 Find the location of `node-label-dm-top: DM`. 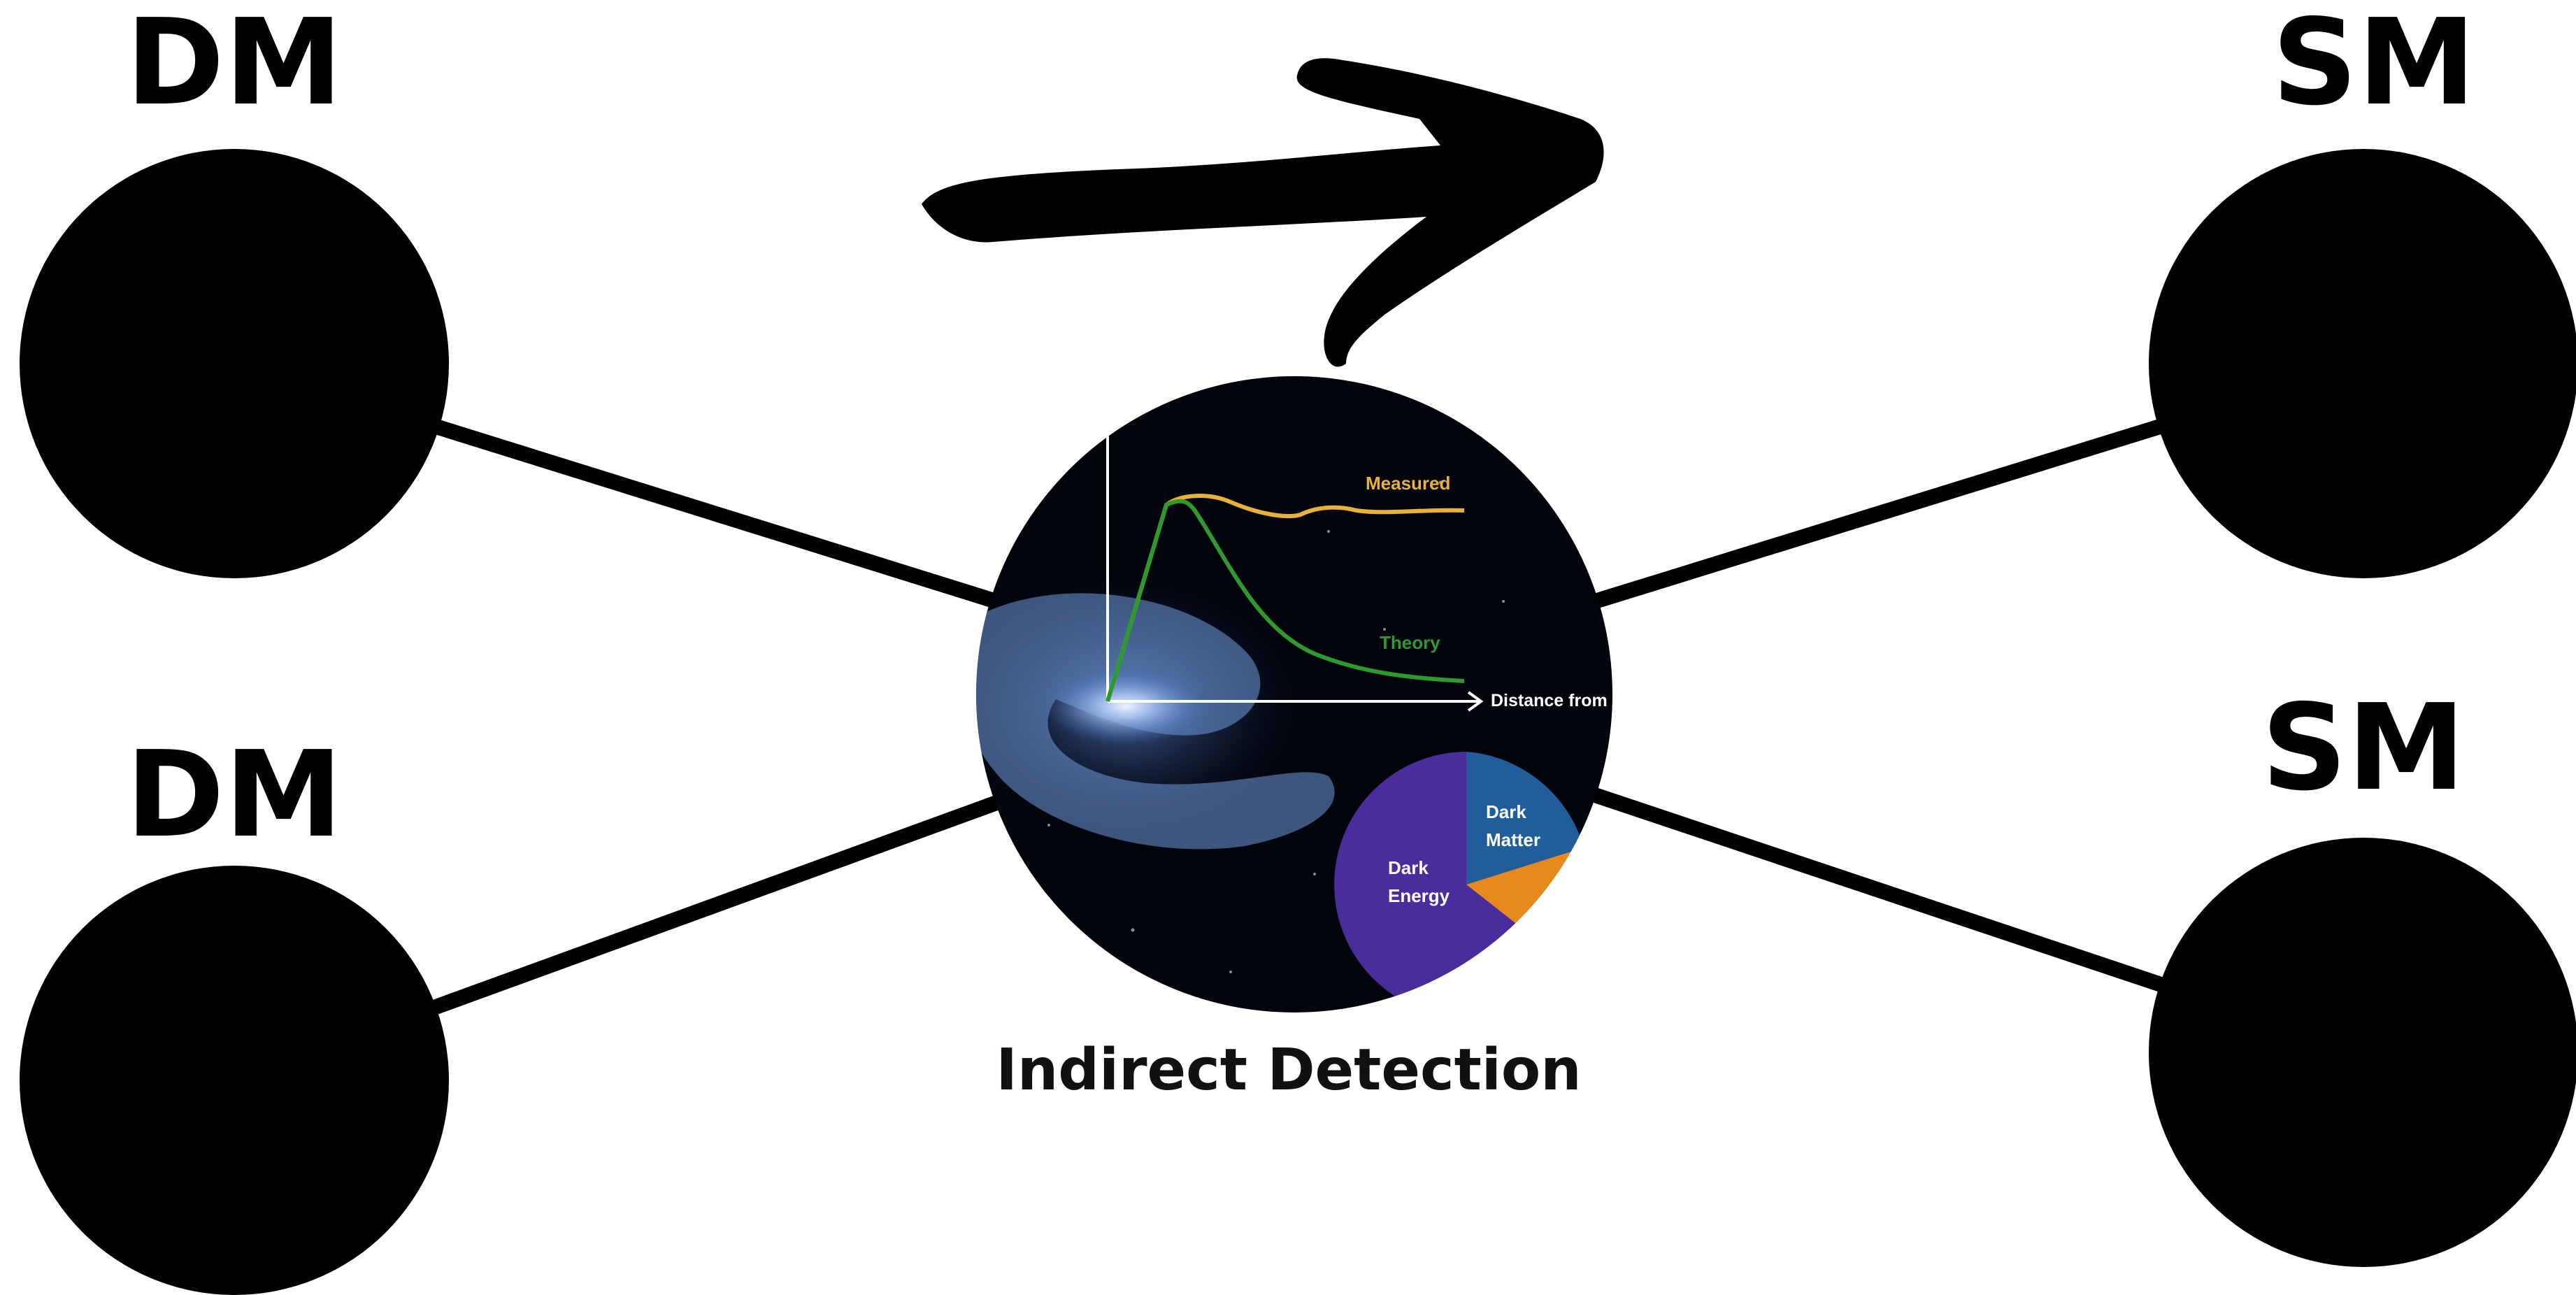

node-label-dm-top: DM is located at coordinates (234, 66).